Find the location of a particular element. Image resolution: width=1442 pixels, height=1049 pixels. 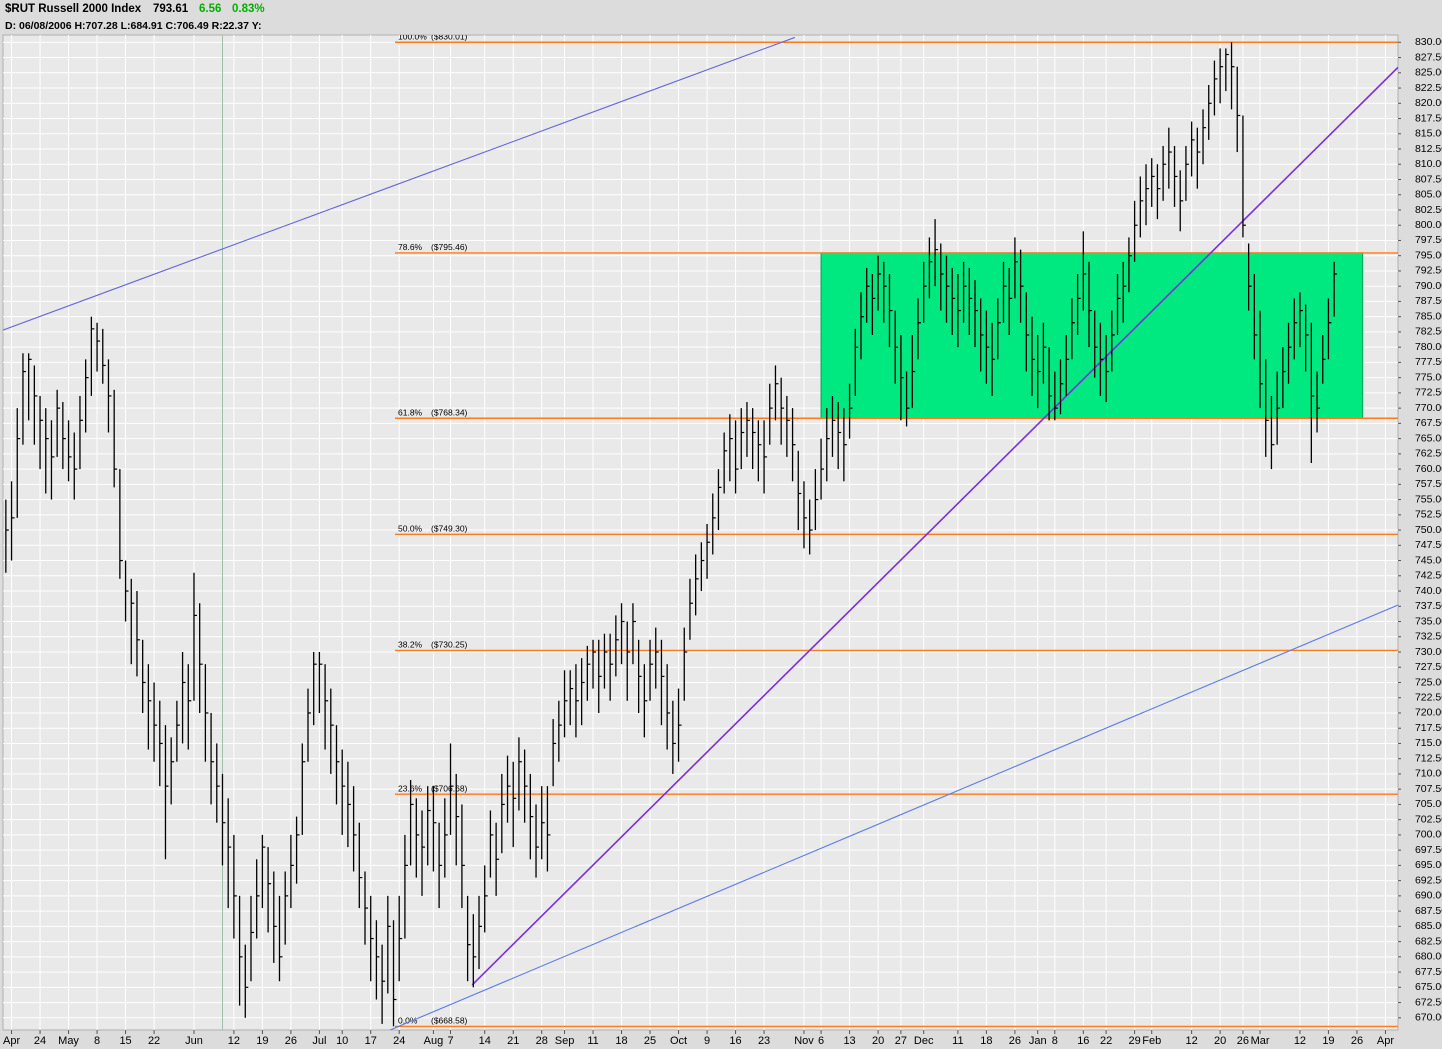

y-tick-label: 675.00 is located at coordinates (1428, 987).